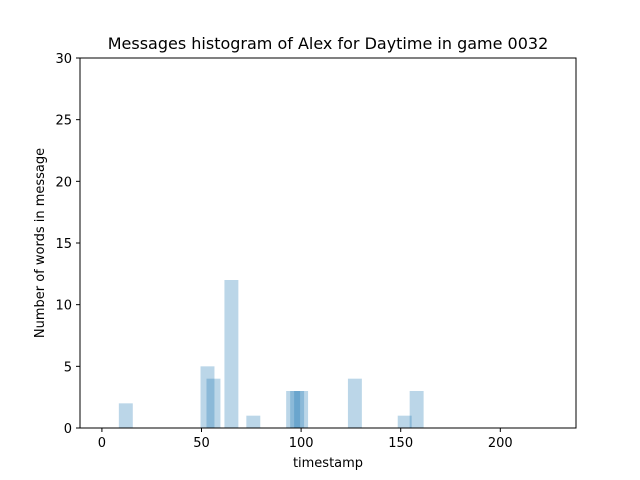 The width and height of the screenshot is (640, 480). What do you see at coordinates (63, 244) in the screenshot?
I see `y-tick-label: 15` at bounding box center [63, 244].